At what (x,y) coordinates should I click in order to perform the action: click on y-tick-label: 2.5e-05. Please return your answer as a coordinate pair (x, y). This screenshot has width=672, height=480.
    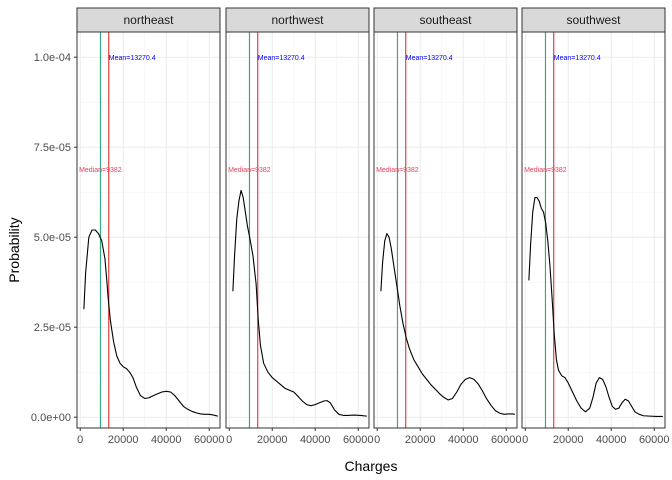
    Looking at the image, I should click on (52, 328).